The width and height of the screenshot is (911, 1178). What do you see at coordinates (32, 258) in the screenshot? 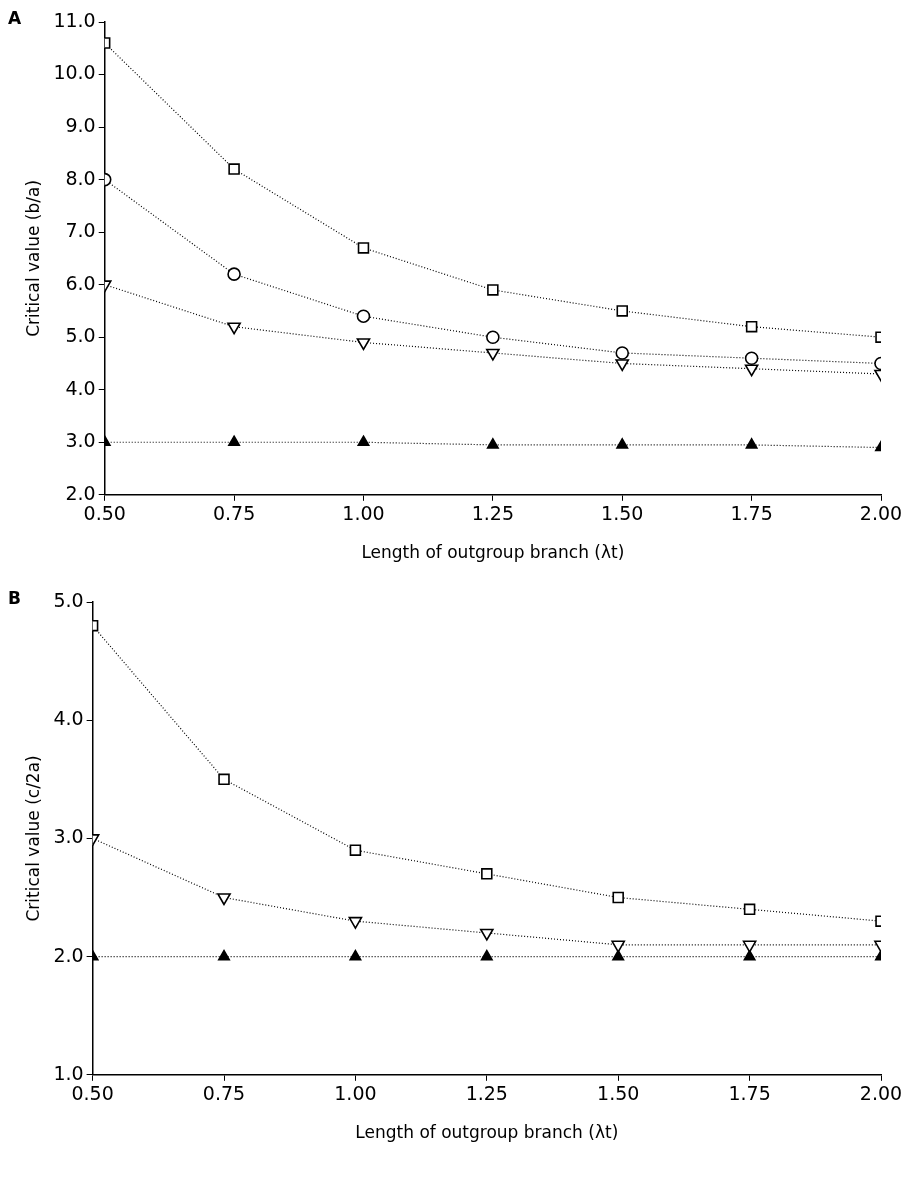
I see `y-axis-title: Critical value (b/a)` at bounding box center [32, 258].